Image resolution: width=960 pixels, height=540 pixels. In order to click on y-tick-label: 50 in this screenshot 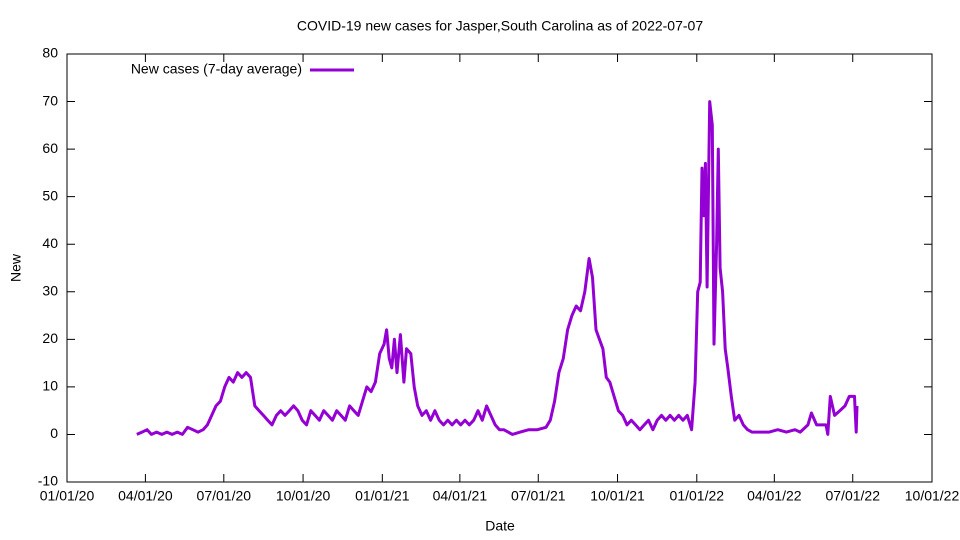, I will do `click(50, 195)`.